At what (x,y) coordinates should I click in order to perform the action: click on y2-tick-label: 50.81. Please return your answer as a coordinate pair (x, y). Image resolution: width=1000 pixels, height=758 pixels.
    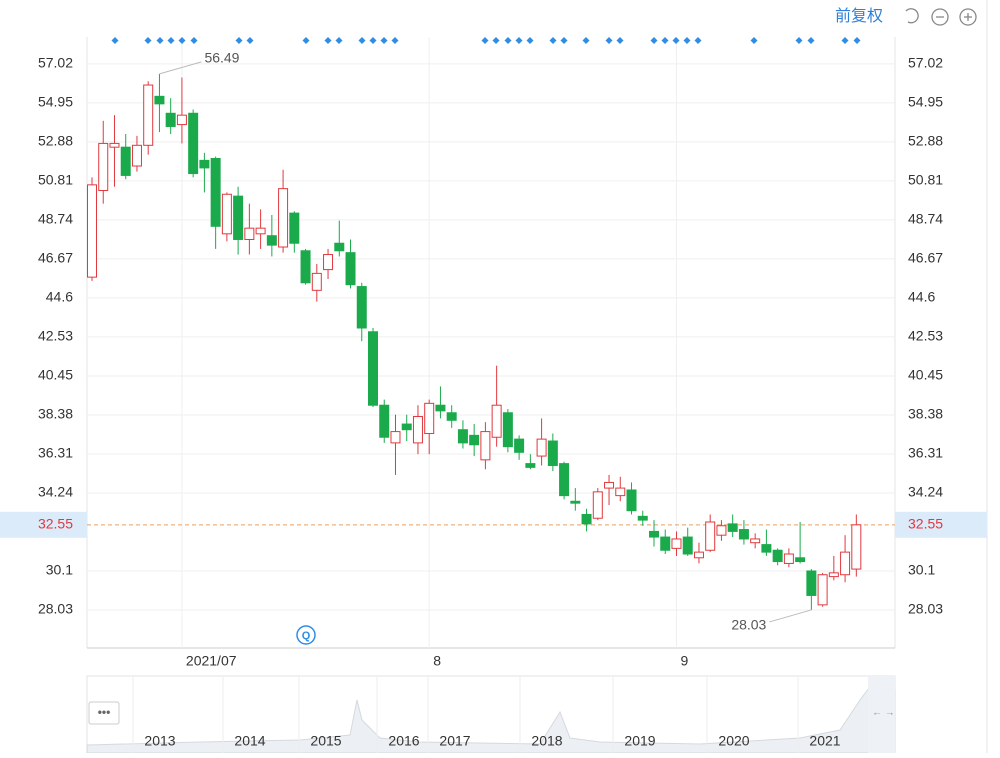
    Looking at the image, I should click on (925, 180).